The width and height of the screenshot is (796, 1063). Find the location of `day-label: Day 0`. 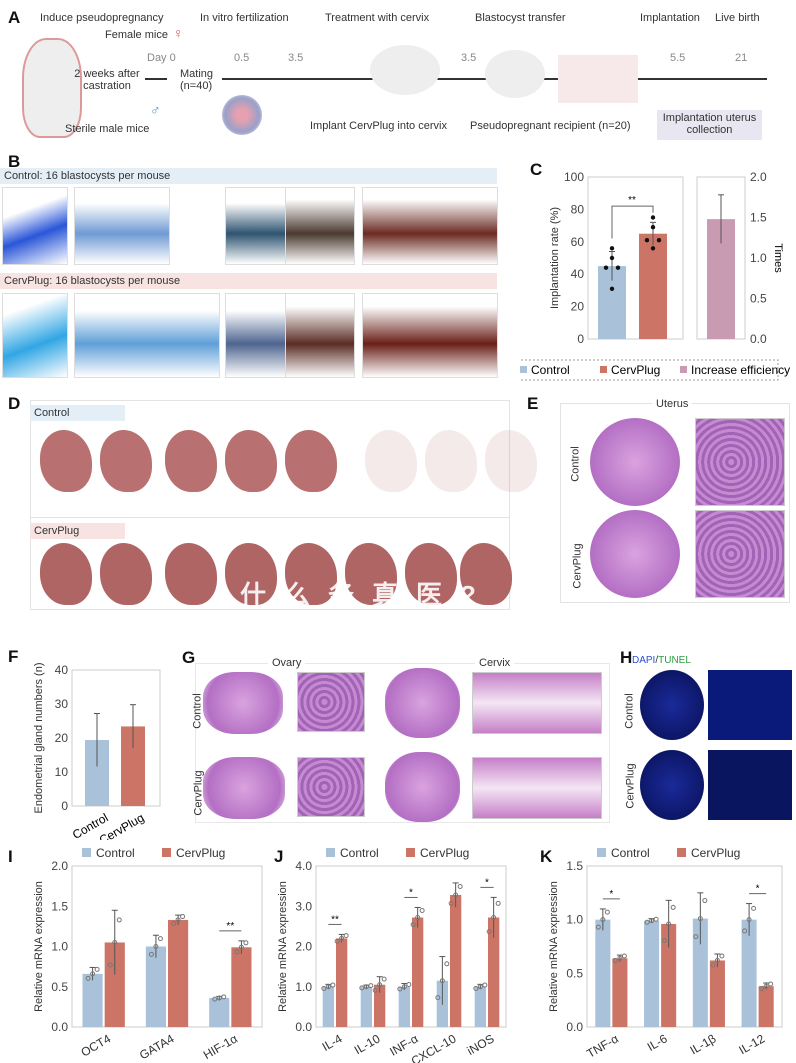

day-label: Day 0 is located at coordinates (161, 58).